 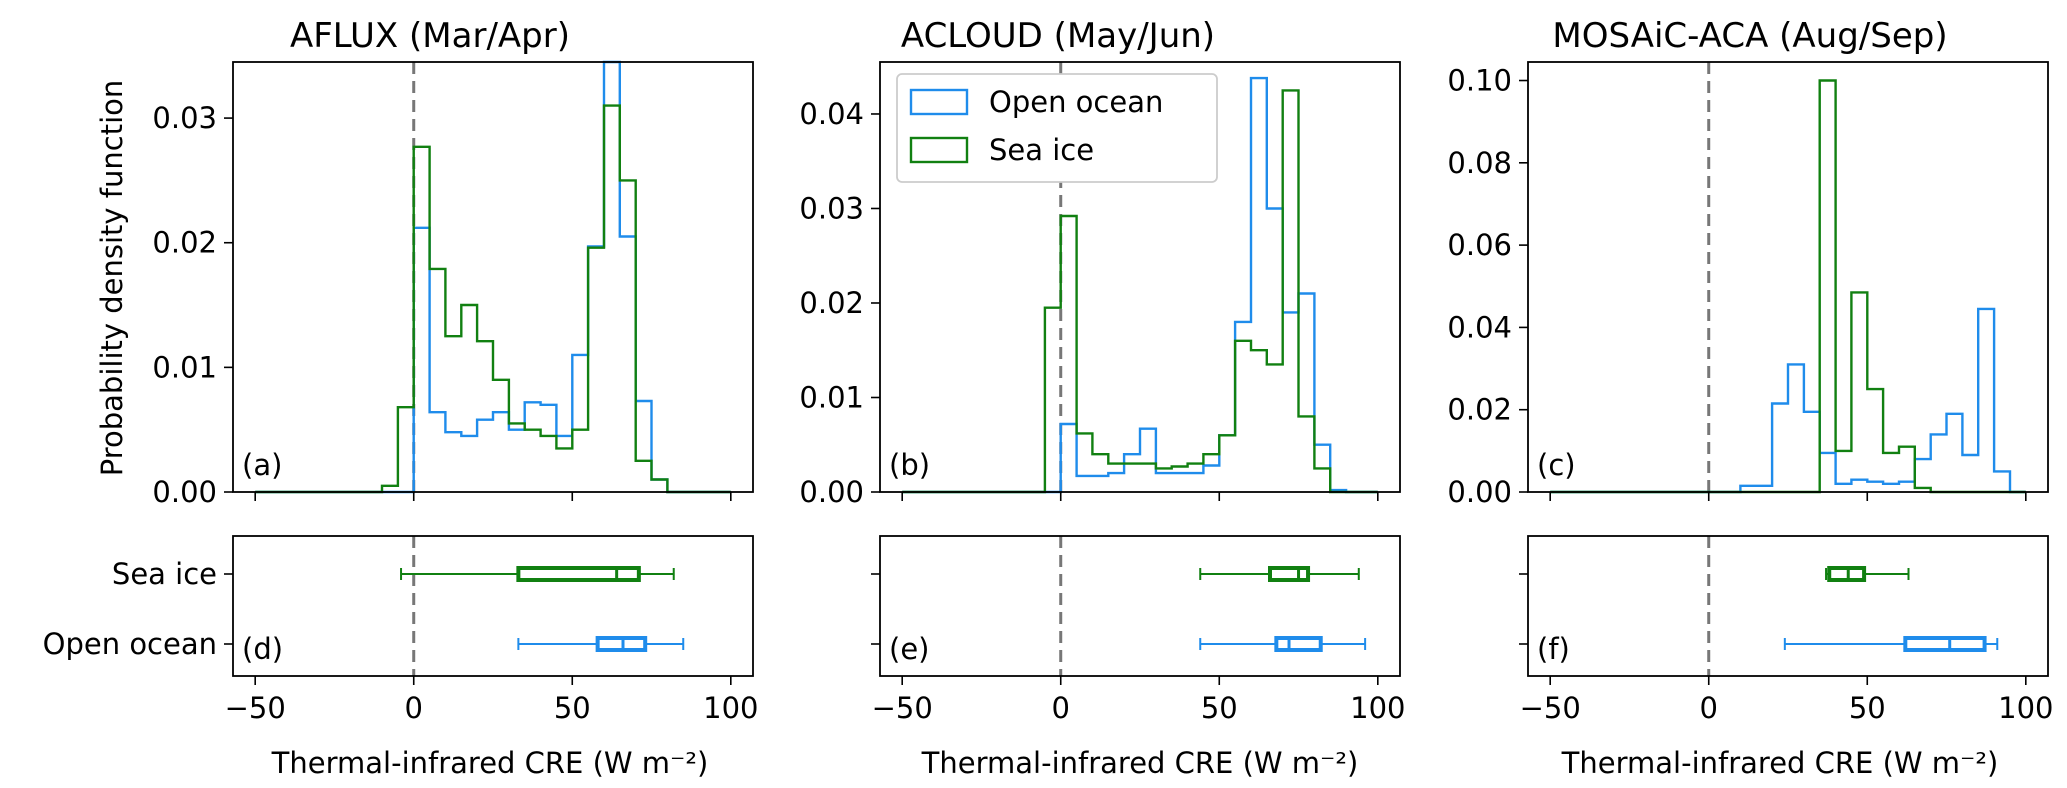 What do you see at coordinates (1553, 649) in the screenshot?
I see `panel-label: (f)` at bounding box center [1553, 649].